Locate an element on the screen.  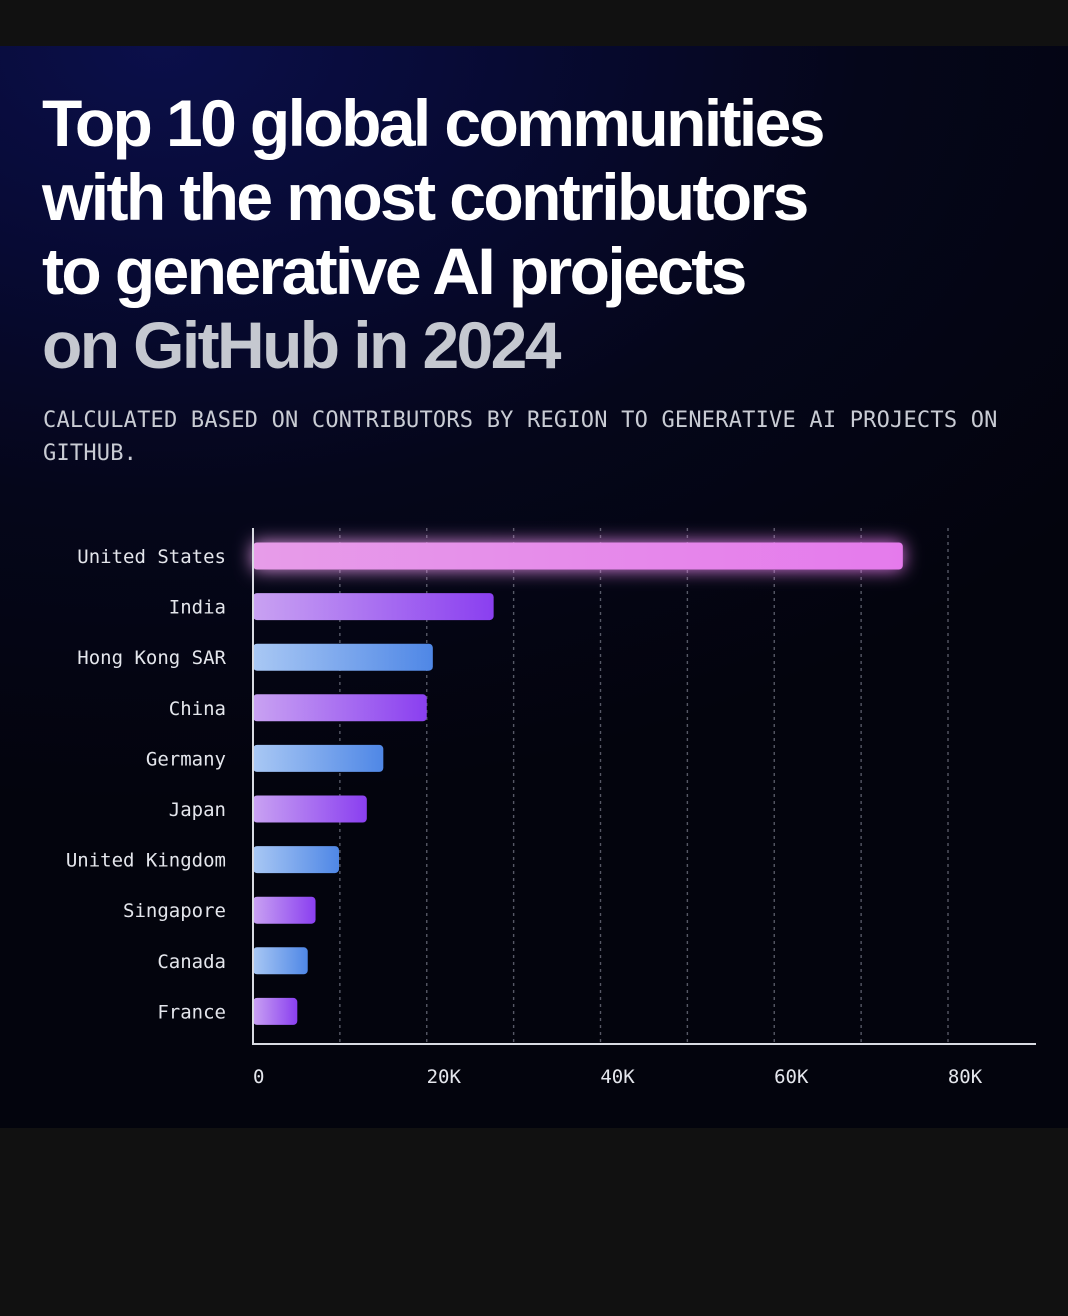
bar-canada is located at coordinates (280, 961).